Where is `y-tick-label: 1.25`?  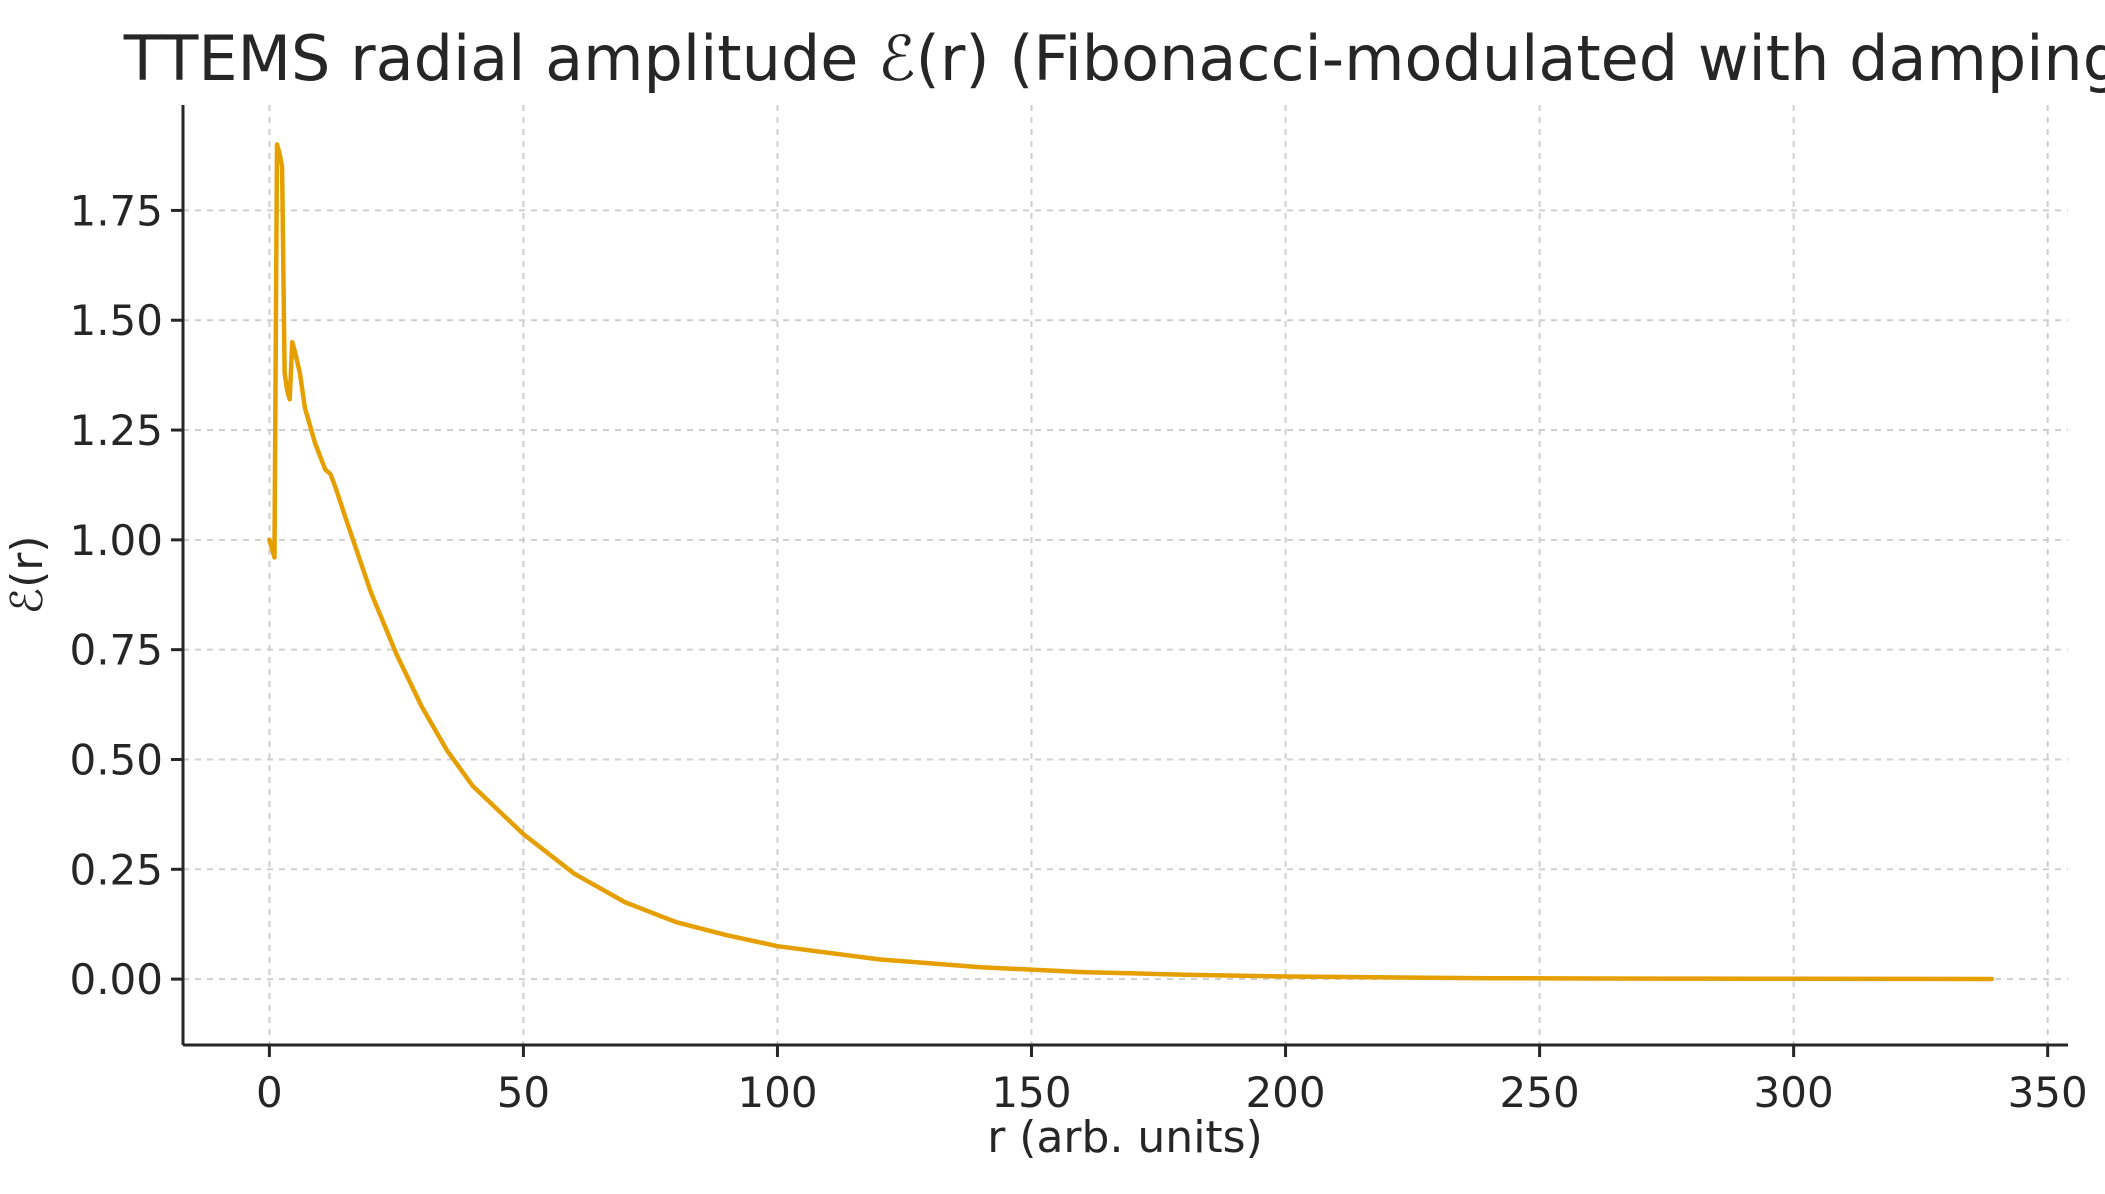
y-tick-label: 1.25 is located at coordinates (116, 430).